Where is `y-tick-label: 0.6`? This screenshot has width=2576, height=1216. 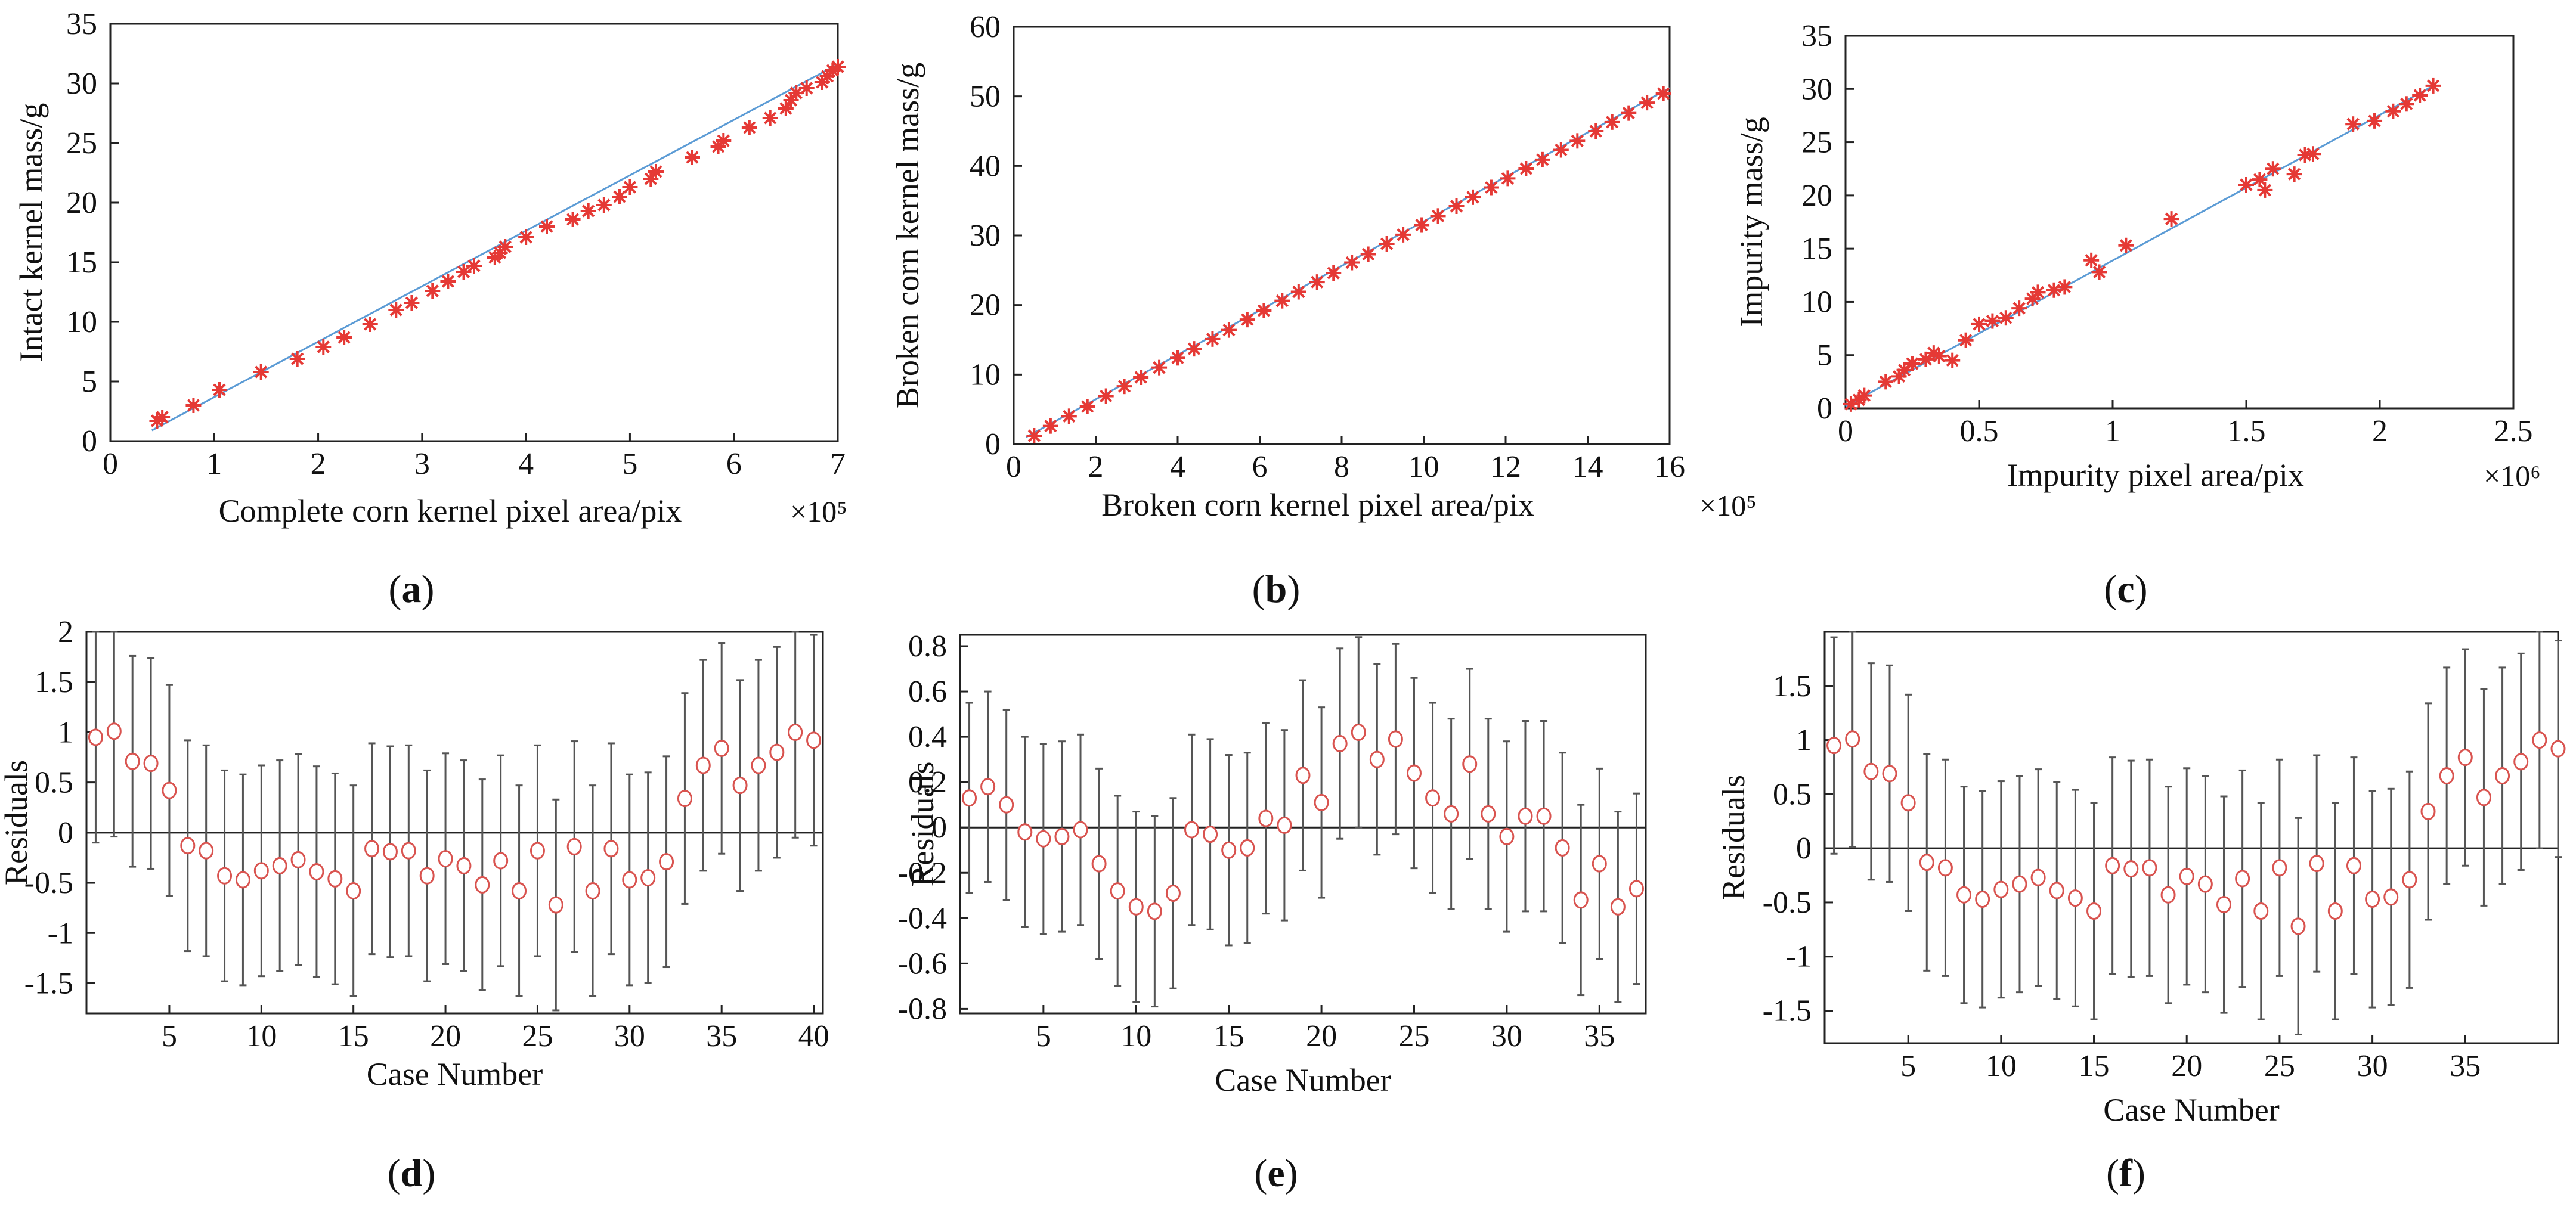
y-tick-label: 0.6 is located at coordinates (928, 692).